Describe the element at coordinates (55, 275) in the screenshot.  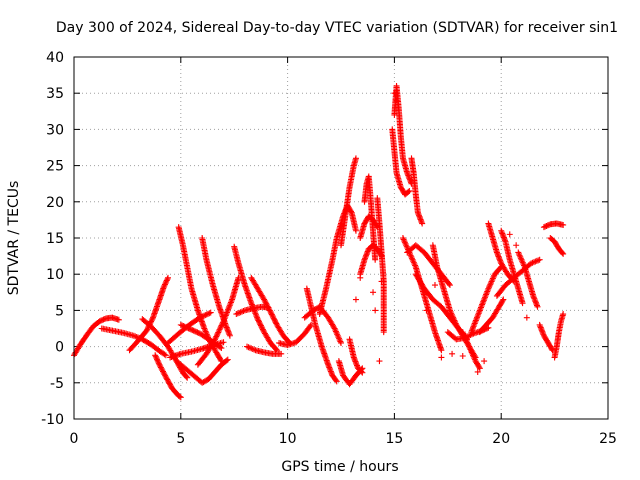
I see `y-tick-label: 10` at that location.